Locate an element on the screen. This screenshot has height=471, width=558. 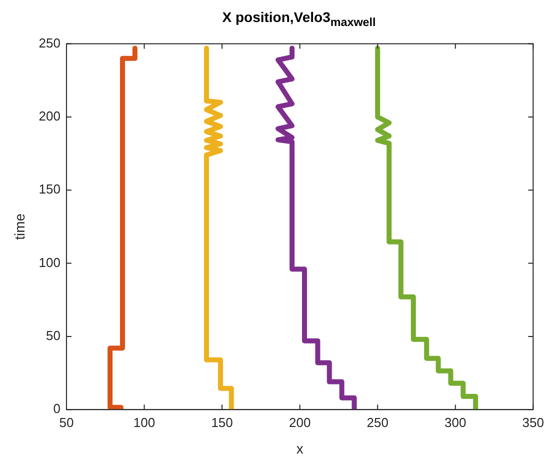
x-tick-label: 350 is located at coordinates (533, 422).